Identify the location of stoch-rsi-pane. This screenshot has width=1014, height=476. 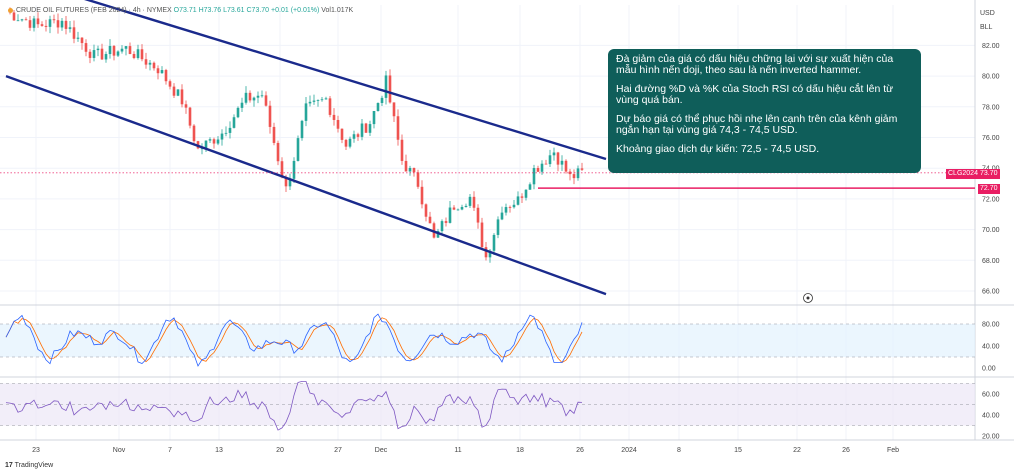
(487, 340).